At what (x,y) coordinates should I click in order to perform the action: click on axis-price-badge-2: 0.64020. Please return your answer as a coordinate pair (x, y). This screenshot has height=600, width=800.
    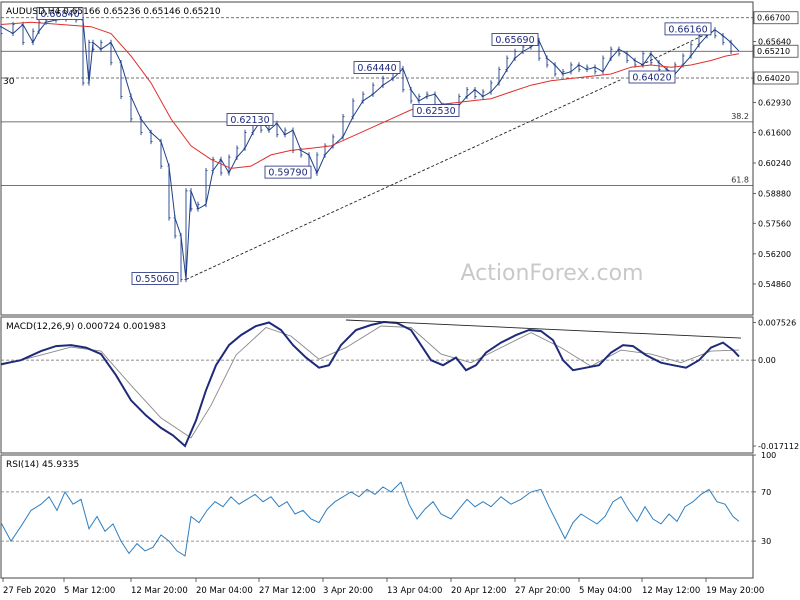
    Looking at the image, I should click on (776, 78).